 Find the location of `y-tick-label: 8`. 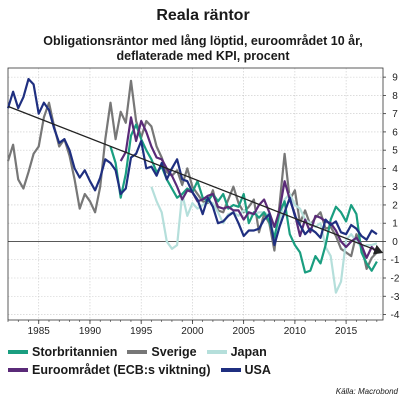

y-tick-label: 8 is located at coordinates (395, 96).